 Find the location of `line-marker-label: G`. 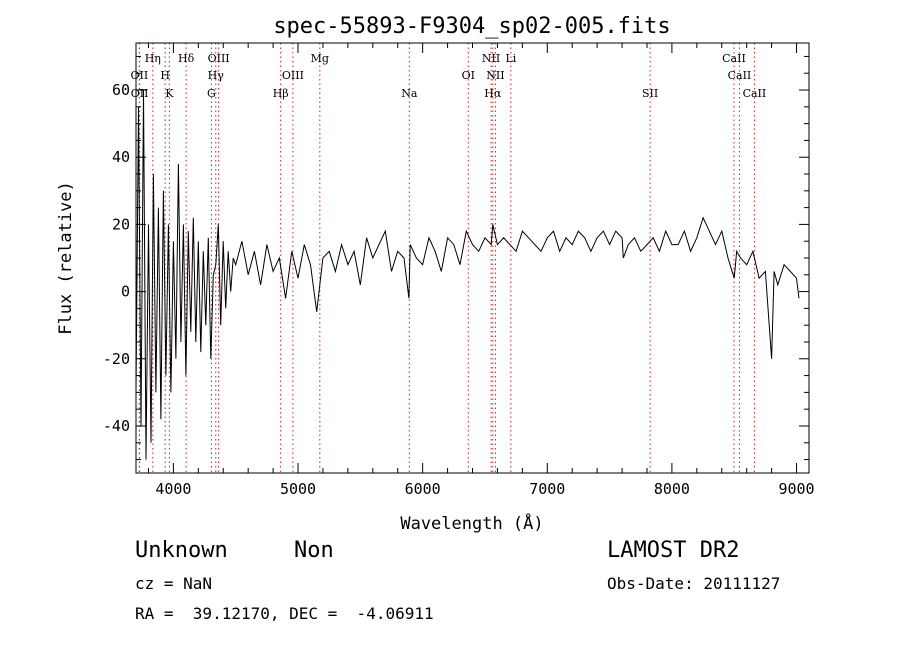

line-marker-label: G is located at coordinates (211, 93).